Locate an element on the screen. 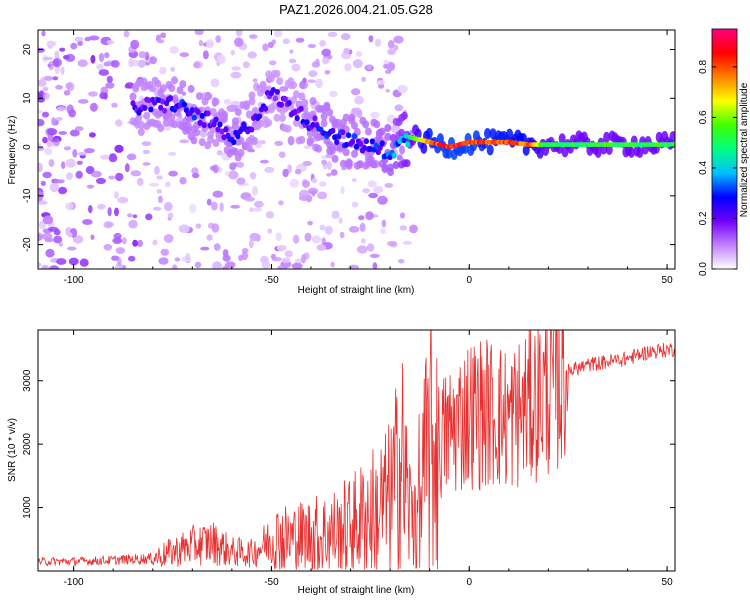 The image size is (750, 600). spectrogram-y-label: Frequency (Hz) is located at coordinates (12, 150).